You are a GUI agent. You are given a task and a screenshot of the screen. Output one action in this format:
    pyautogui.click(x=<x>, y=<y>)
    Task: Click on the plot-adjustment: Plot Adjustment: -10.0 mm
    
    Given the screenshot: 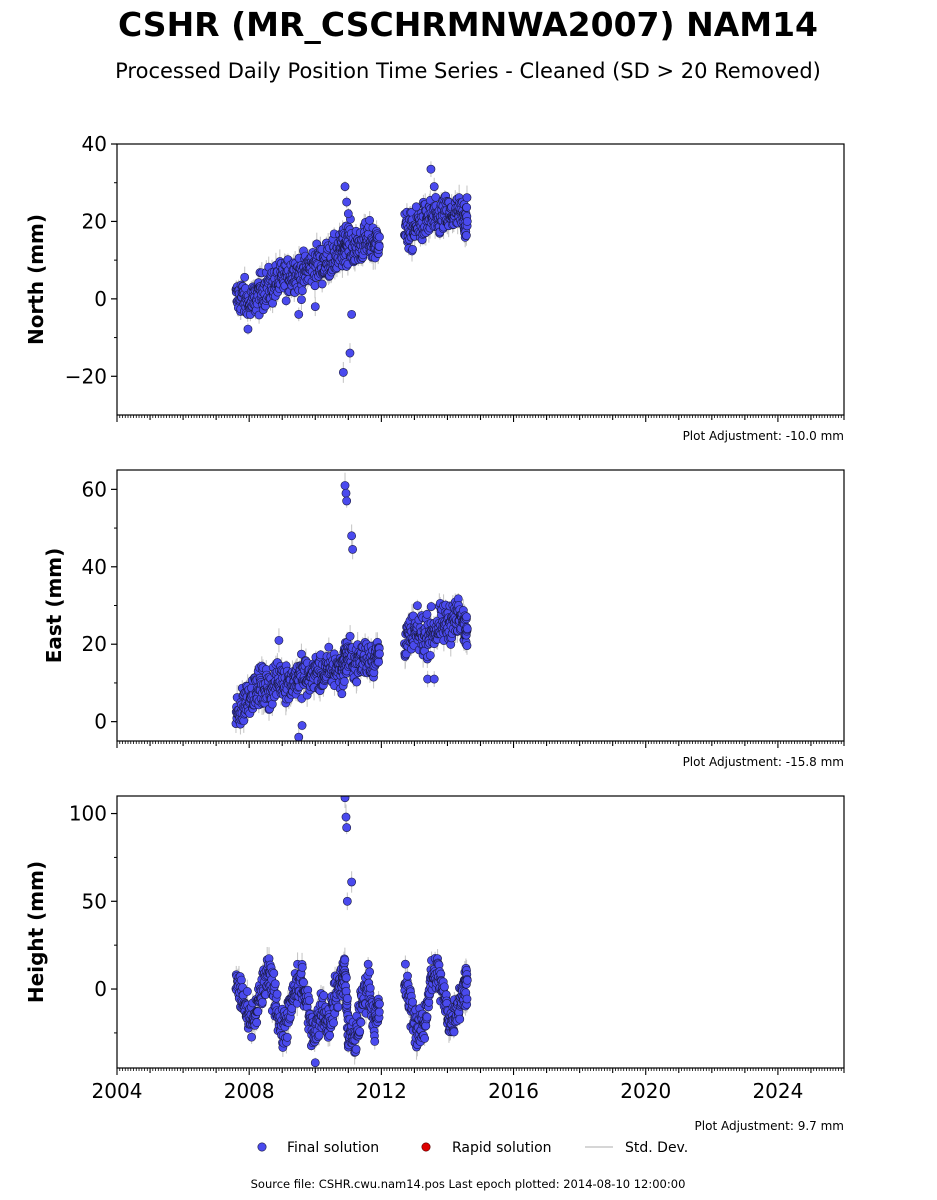 What is the action you would take?
    pyautogui.click(x=763, y=436)
    